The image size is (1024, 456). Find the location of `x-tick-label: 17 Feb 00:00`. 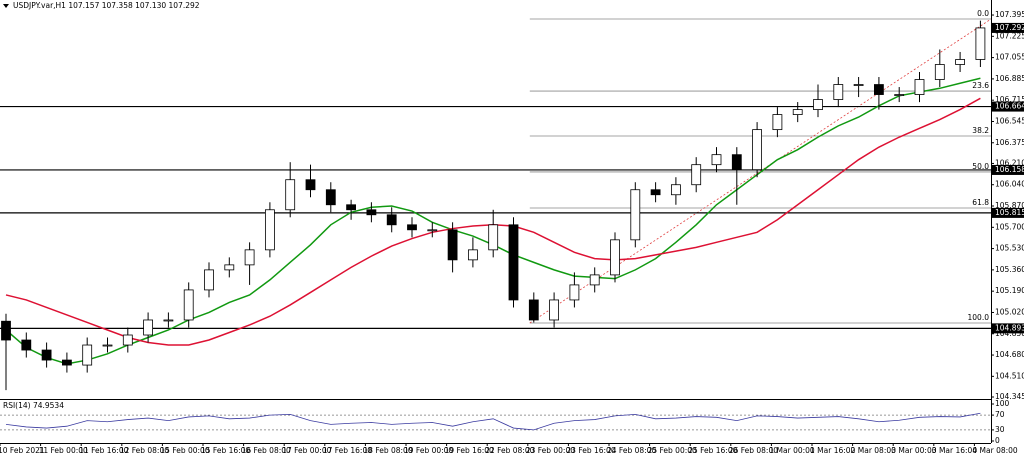

x-tick-label: 17 Feb 00:00 is located at coordinates (306, 450).